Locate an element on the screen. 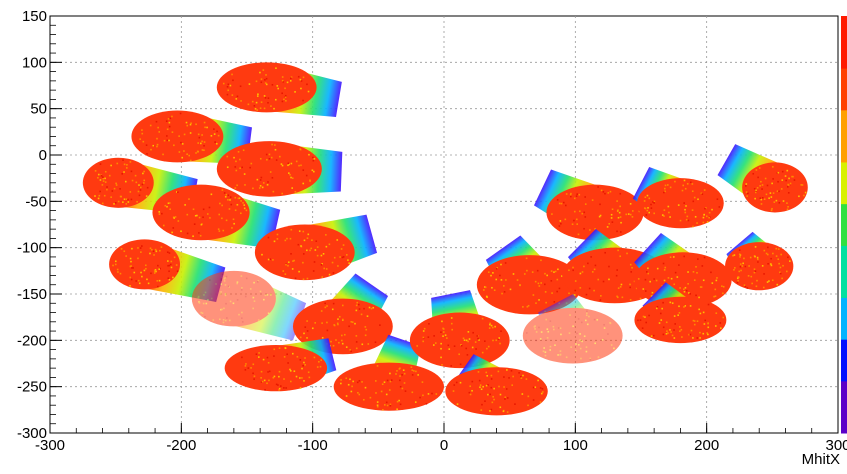 Image resolution: width=847 pixels, height=474 pixels. y-tick-label: -50 is located at coordinates (36, 201).